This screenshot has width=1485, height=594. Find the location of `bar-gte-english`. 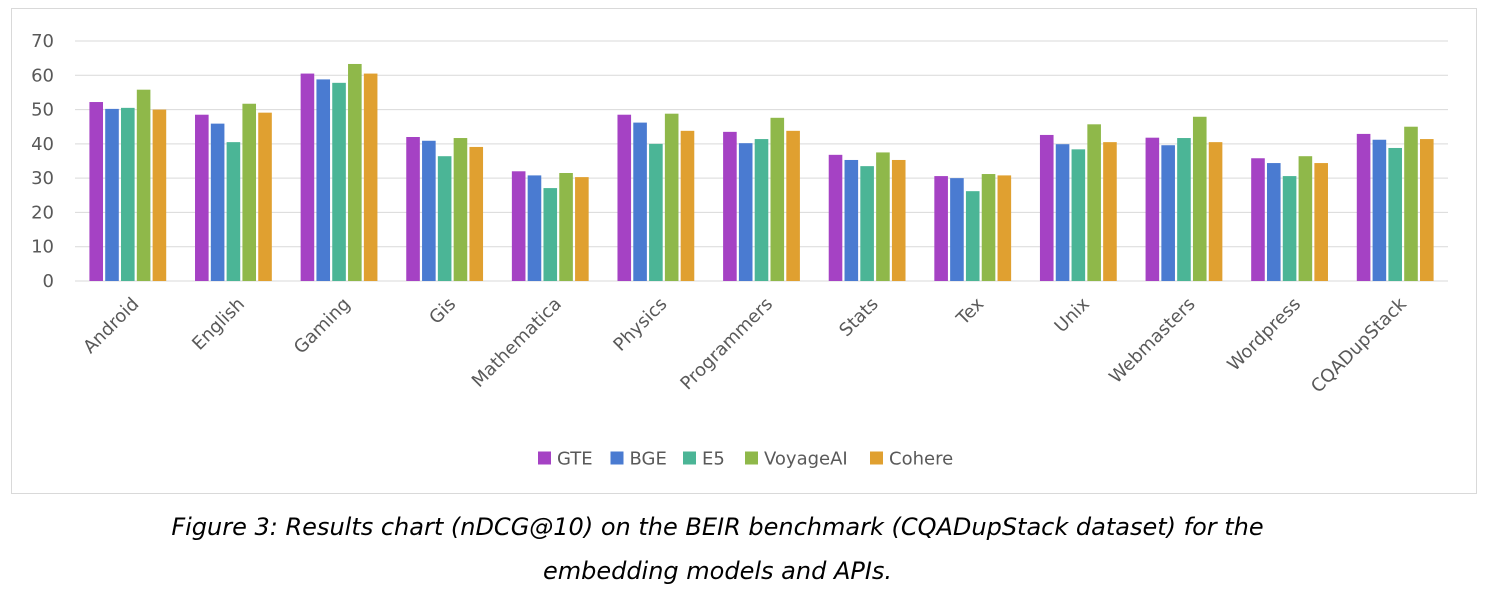

bar-gte-english is located at coordinates (202, 198).